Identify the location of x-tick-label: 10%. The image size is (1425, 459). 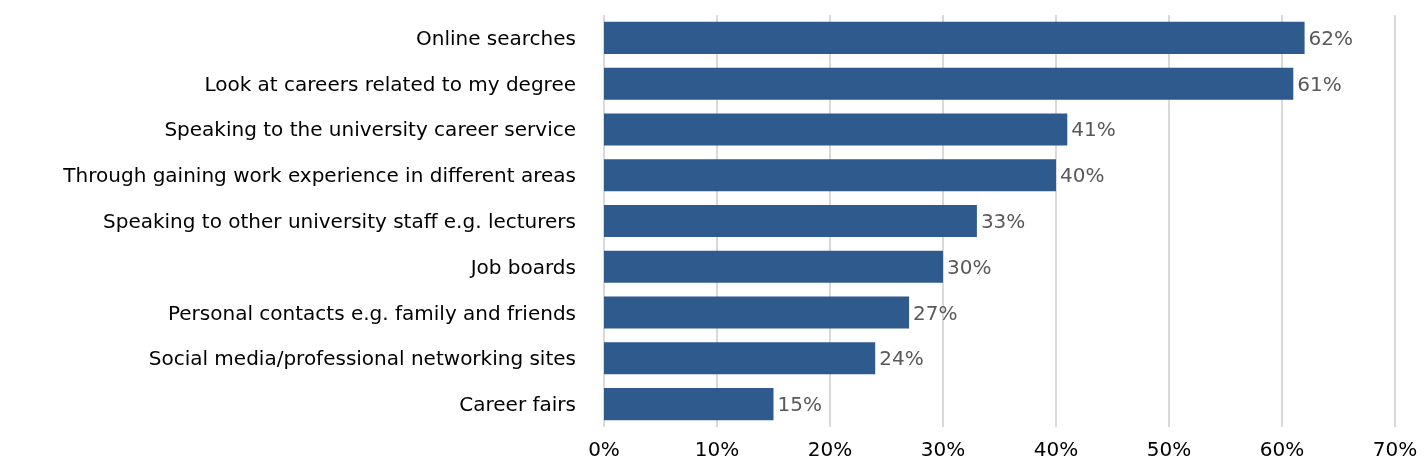
(717, 448).